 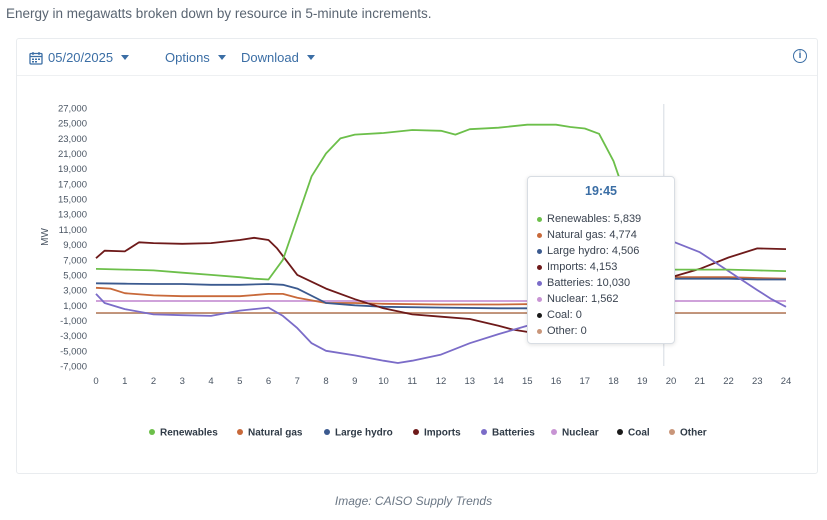 What do you see at coordinates (442, 433) in the screenshot?
I see `legend-label: Imports` at bounding box center [442, 433].